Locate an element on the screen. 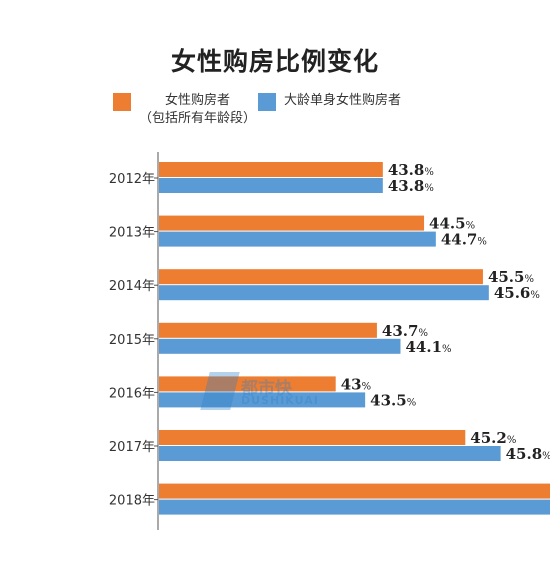 The height and width of the screenshot is (577, 550). bar-female-2016 is located at coordinates (247, 384).